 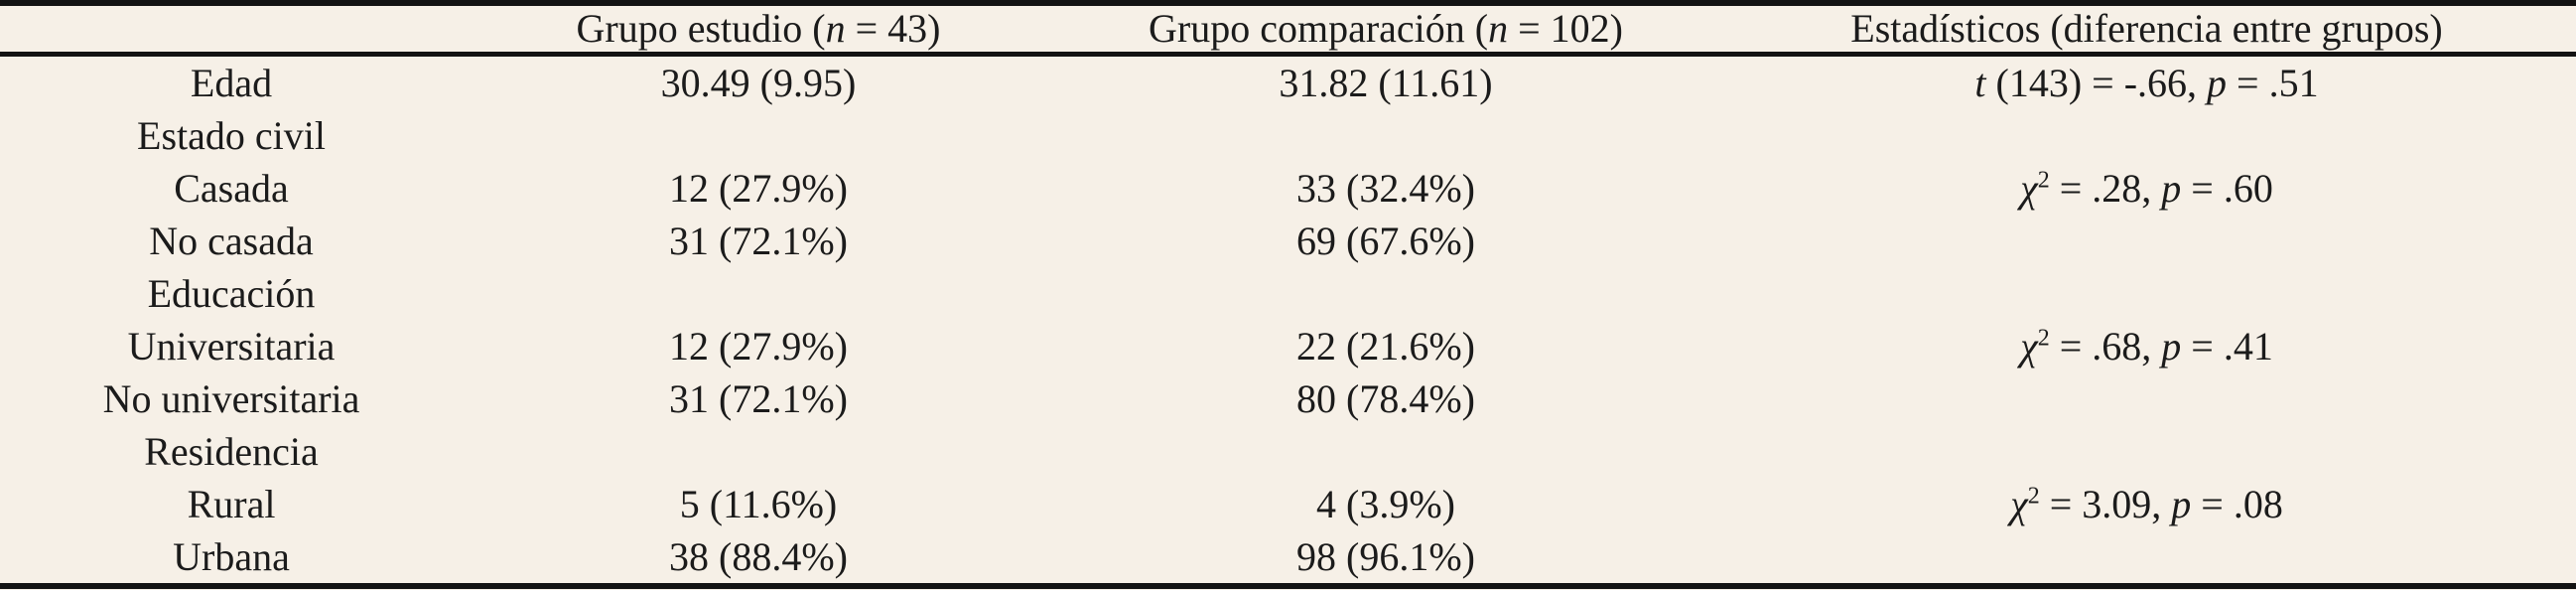 What do you see at coordinates (2105, 346) in the screenshot?
I see `text-segment: = .68,` at bounding box center [2105, 346].